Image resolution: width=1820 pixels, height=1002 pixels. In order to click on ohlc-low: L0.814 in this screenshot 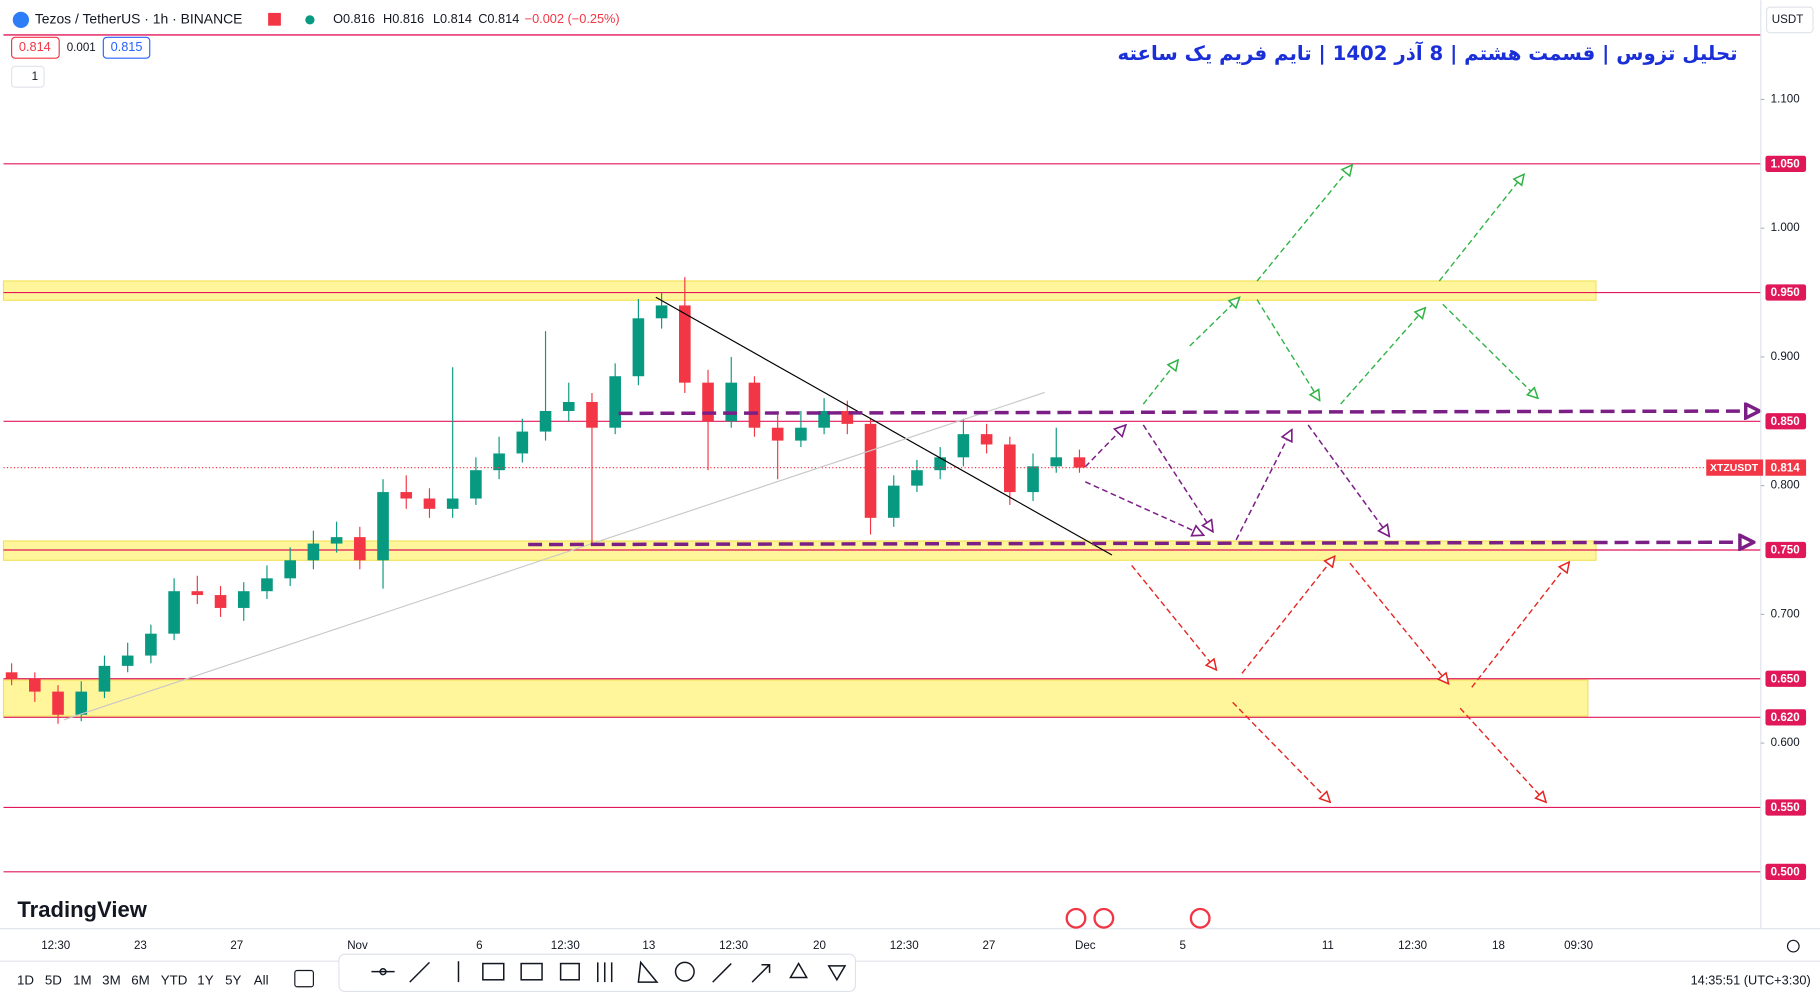, I will do `click(452, 18)`.